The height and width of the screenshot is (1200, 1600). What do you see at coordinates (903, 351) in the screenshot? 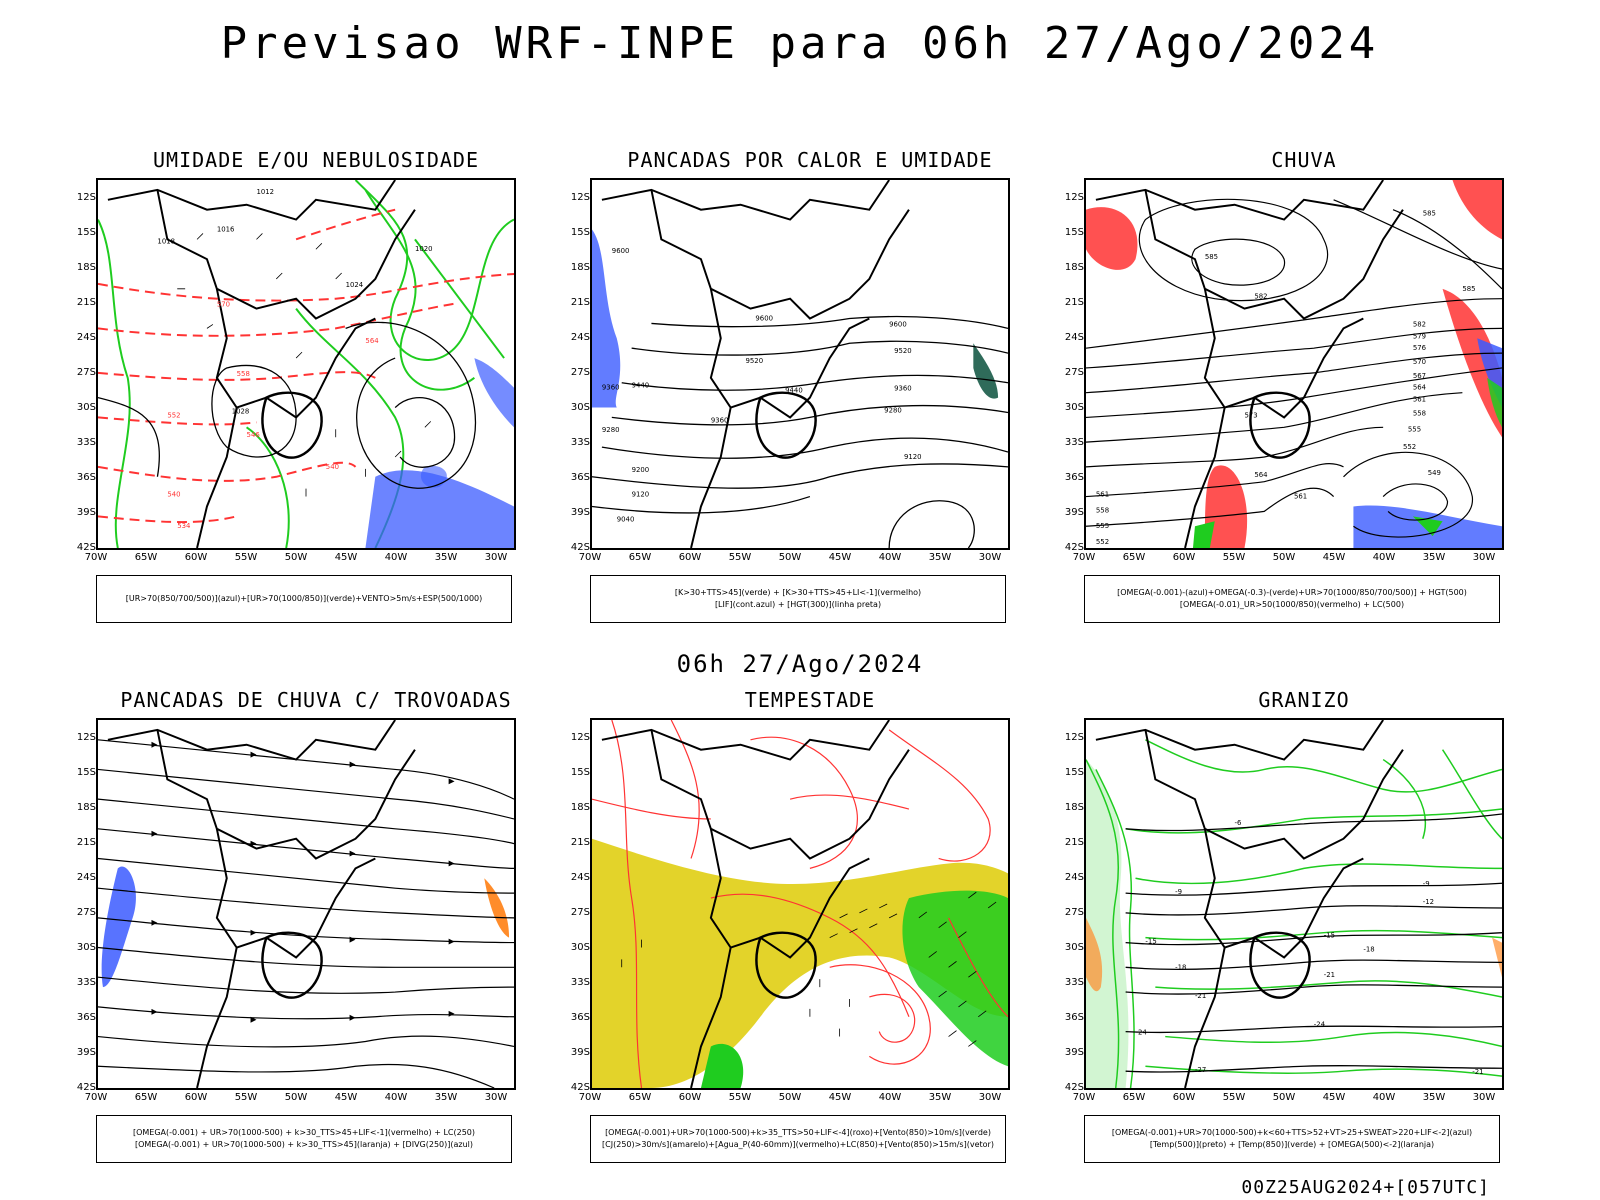
I see `hgt-label: 9520` at bounding box center [903, 351].